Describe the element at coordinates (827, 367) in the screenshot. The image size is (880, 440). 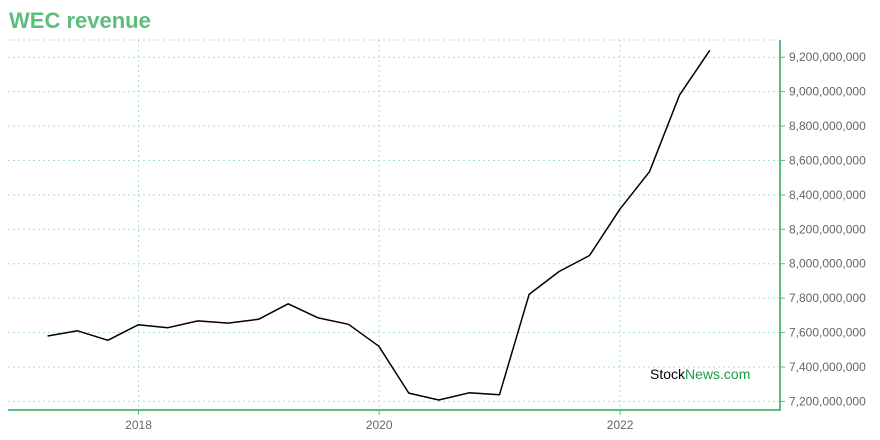
I see `y-tick-label: 7,400,000,000` at that location.